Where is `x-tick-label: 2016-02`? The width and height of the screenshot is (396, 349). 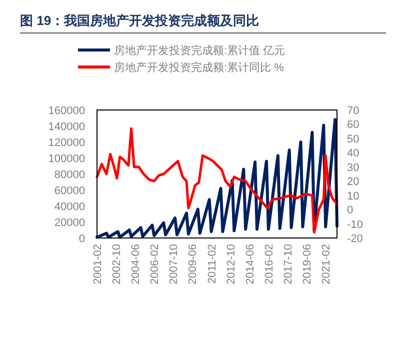
x-tick-label: 2016-02 is located at coordinates (269, 264).